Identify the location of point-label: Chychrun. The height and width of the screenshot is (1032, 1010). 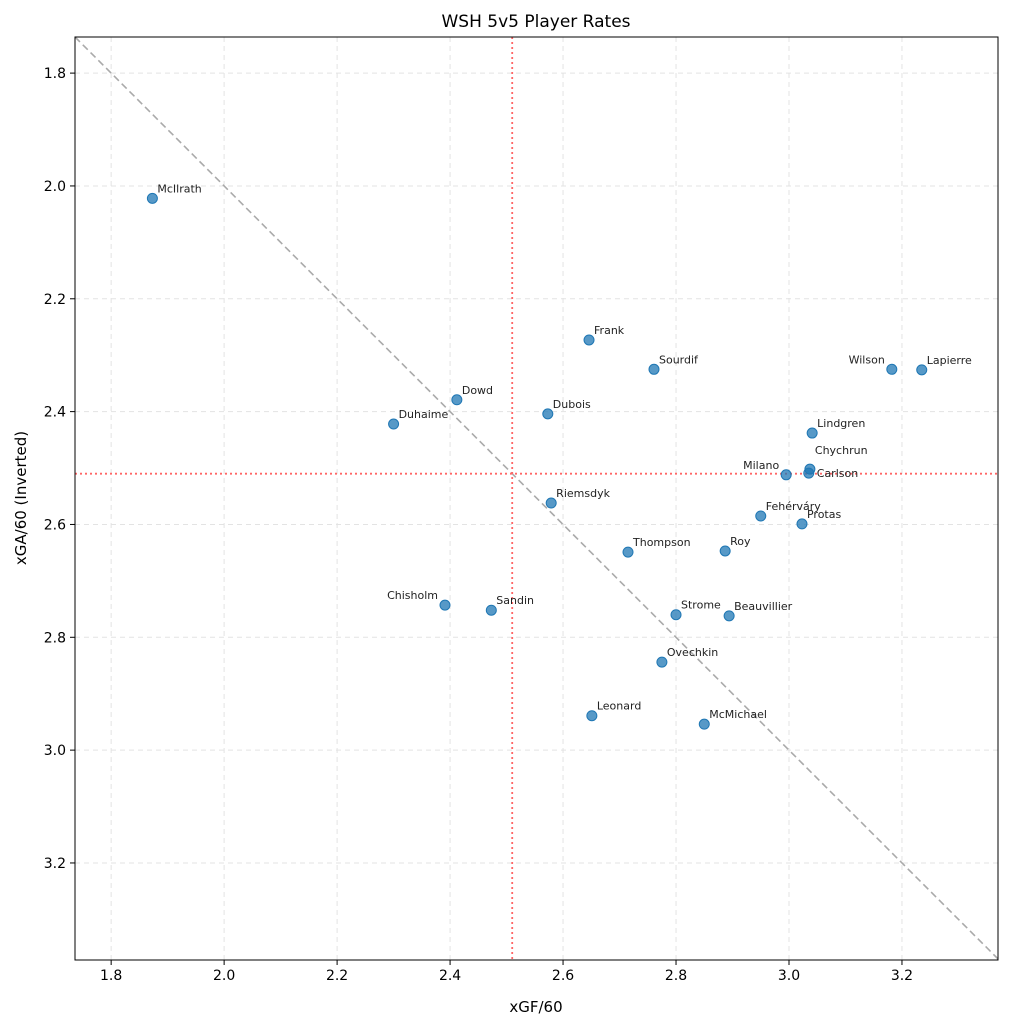
(841, 450).